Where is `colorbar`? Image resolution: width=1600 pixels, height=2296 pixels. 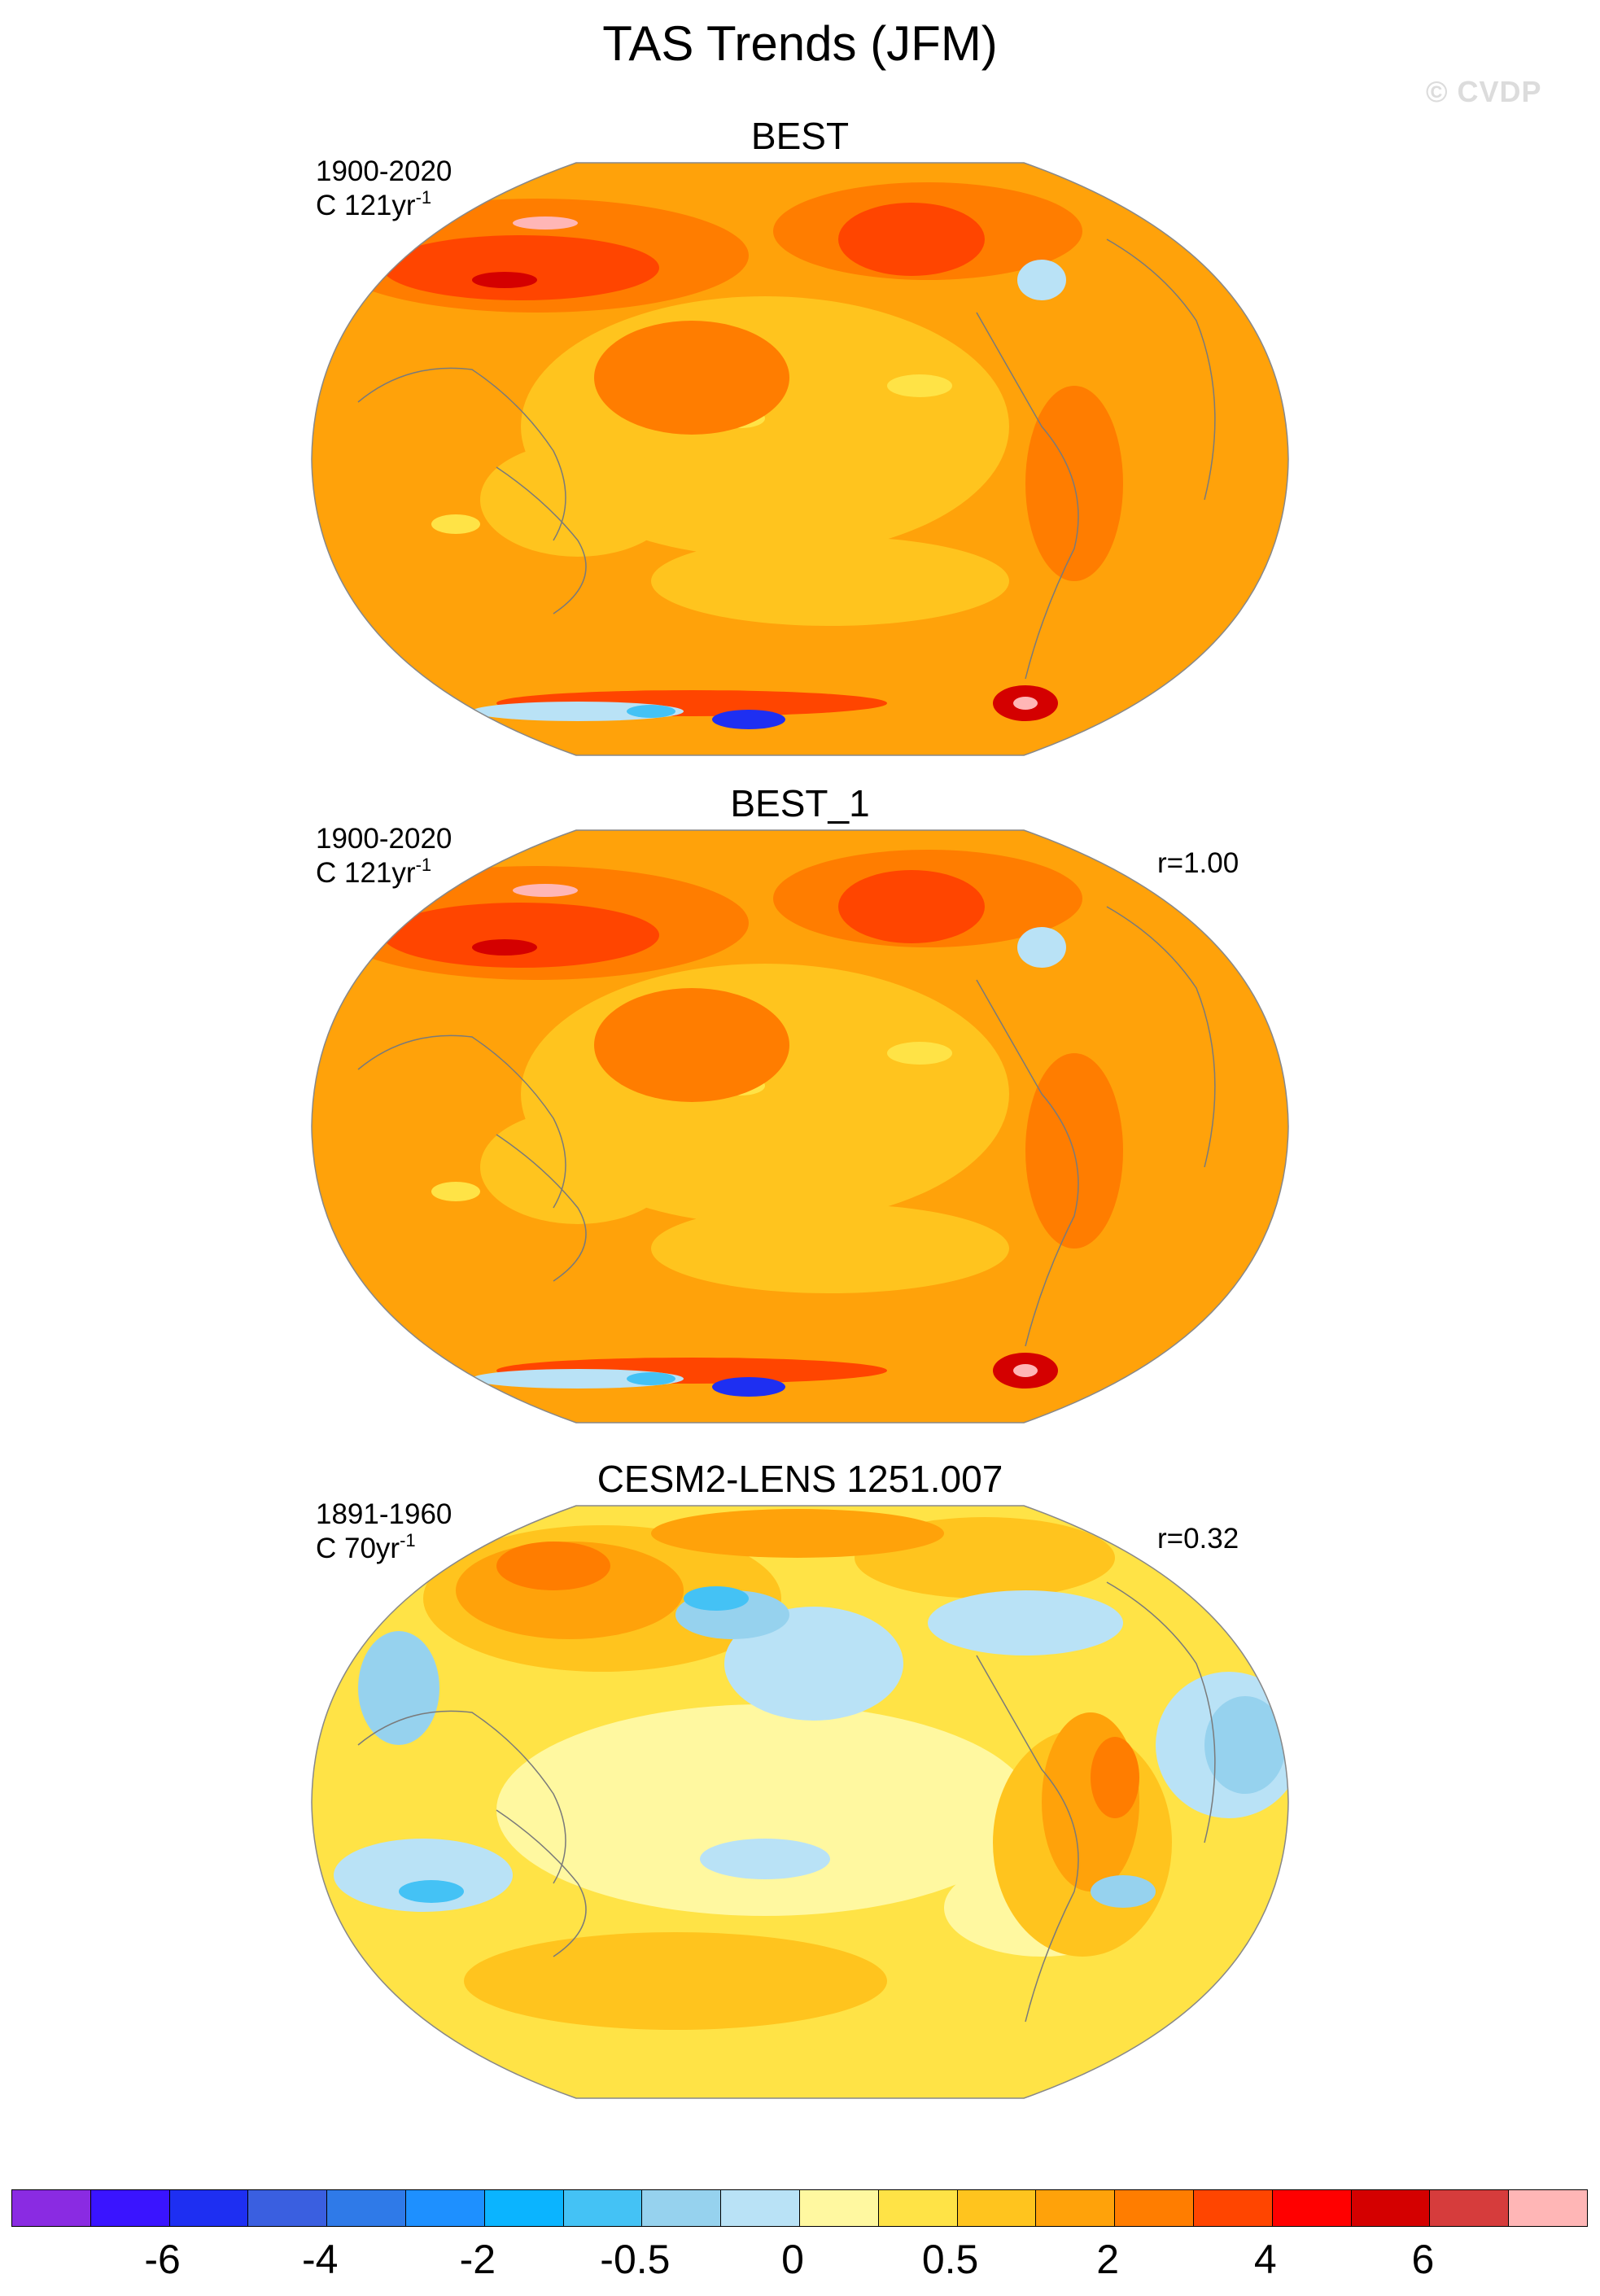 colorbar is located at coordinates (799, 2208).